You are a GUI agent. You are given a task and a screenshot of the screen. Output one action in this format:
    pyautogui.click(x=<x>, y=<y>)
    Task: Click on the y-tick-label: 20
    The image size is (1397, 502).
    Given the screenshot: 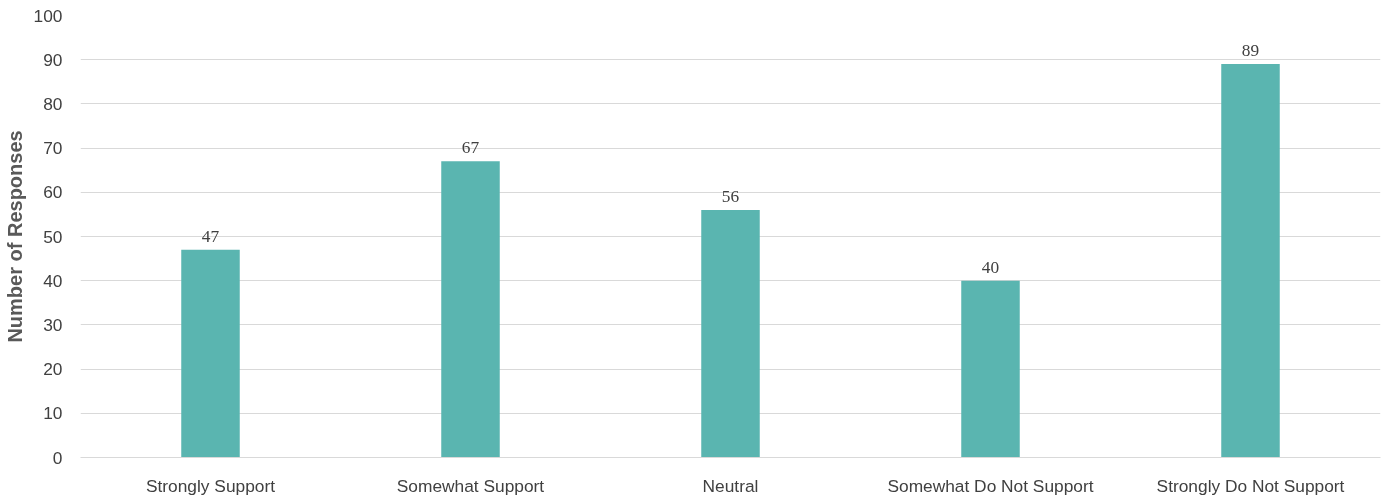 What is the action you would take?
    pyautogui.click(x=53, y=369)
    